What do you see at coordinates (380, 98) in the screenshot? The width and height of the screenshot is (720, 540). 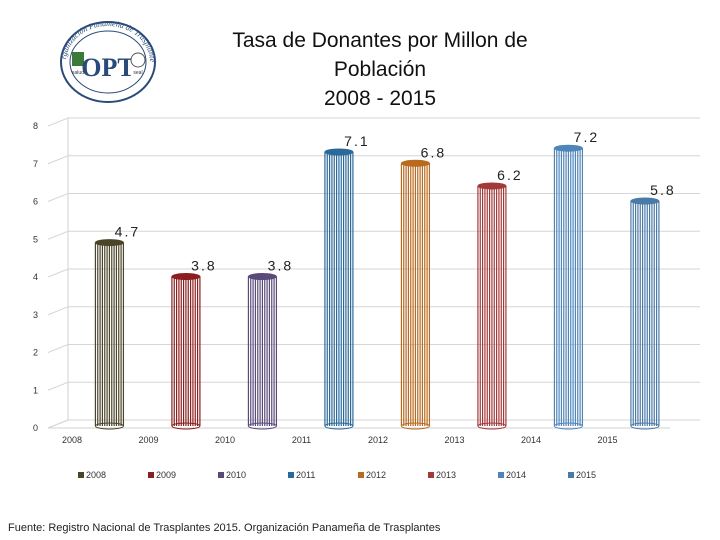 I see `chart-title-line-3: 2008 - 2015` at bounding box center [380, 98].